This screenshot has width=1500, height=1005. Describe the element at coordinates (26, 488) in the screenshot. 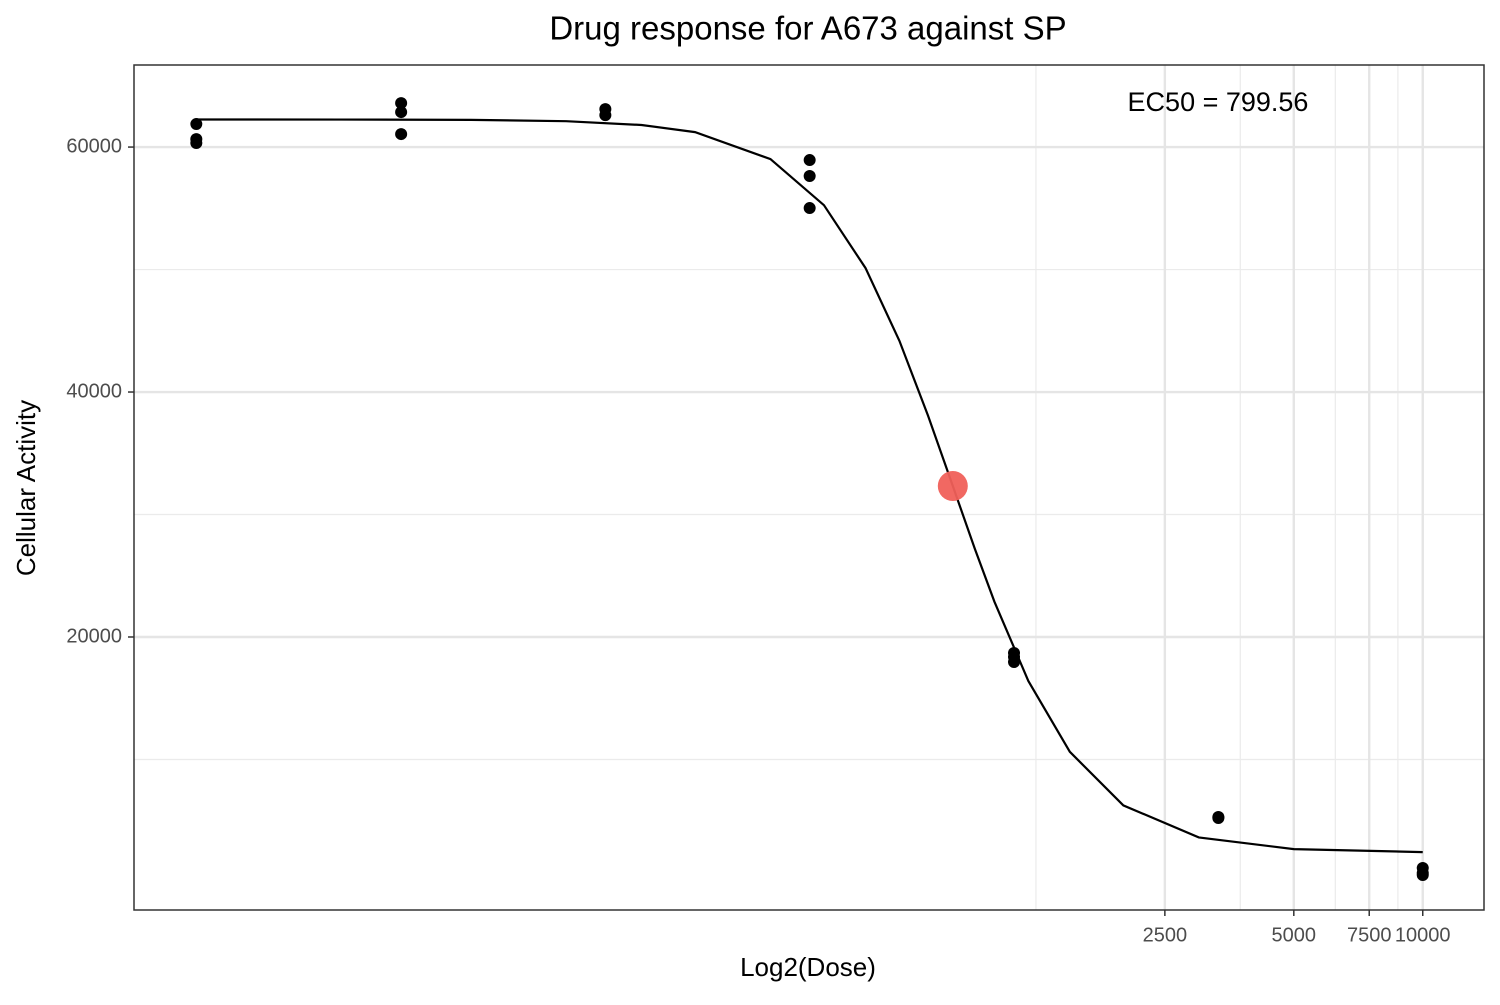

I see `y-axis-label: Cellular Activity` at that location.